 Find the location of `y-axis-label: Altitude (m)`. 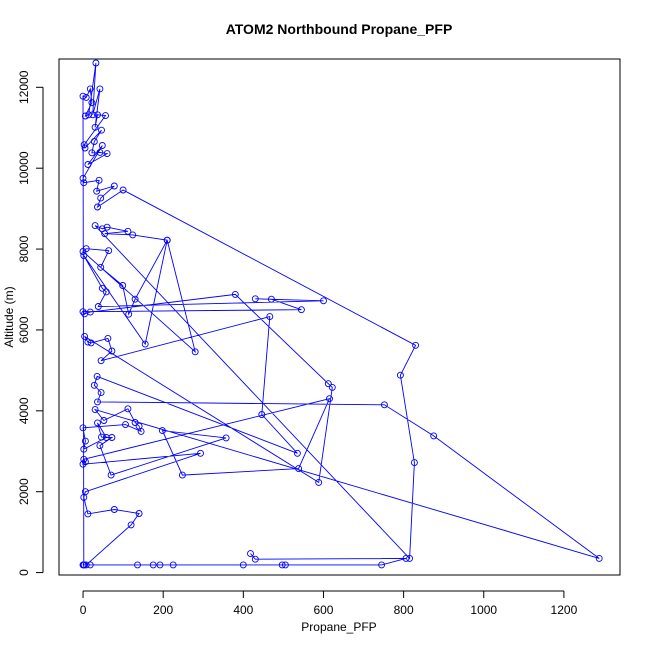

y-axis-label: Altitude (m) is located at coordinates (9, 316).